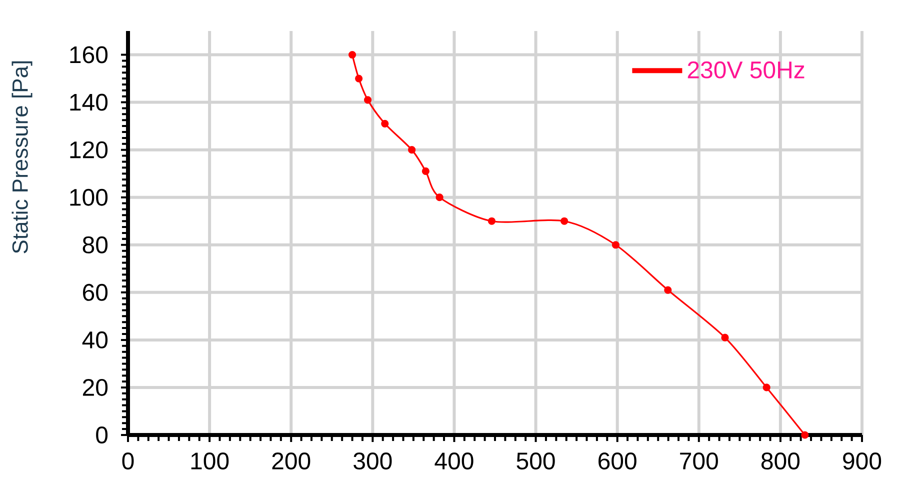  Describe the element at coordinates (454, 461) in the screenshot. I see `x-tick-label: 400` at that location.